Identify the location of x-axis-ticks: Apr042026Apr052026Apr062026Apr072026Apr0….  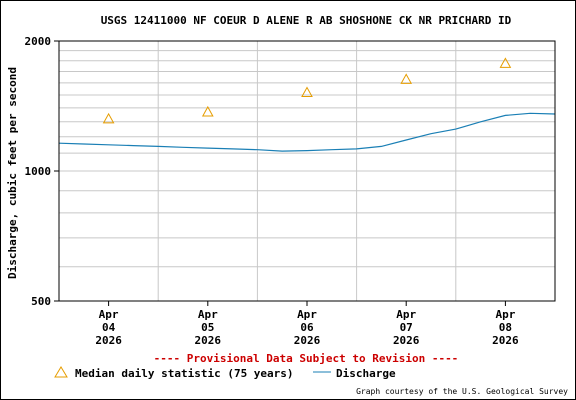
(307, 324).